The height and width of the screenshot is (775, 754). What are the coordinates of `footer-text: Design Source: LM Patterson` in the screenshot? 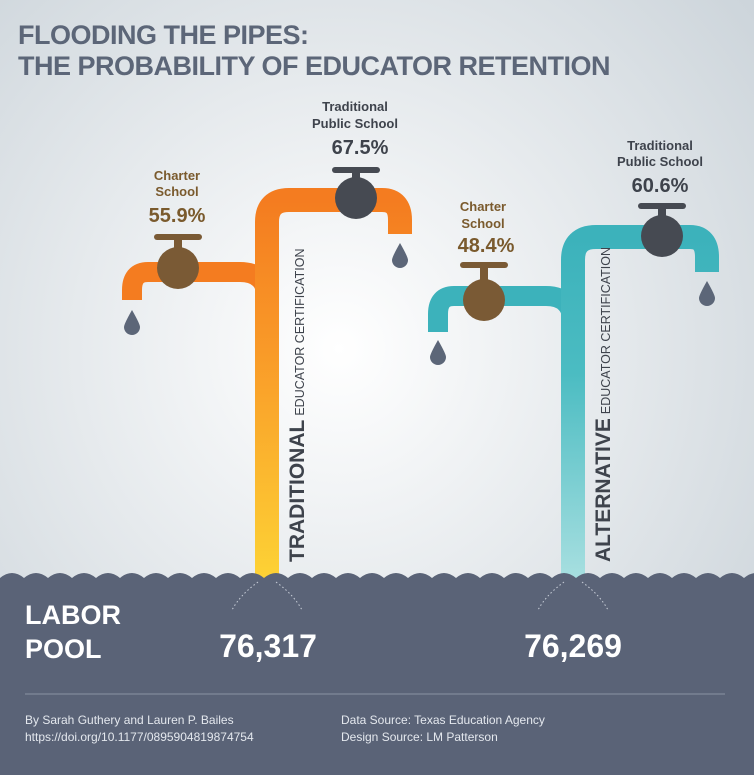 It's located at (419, 737).